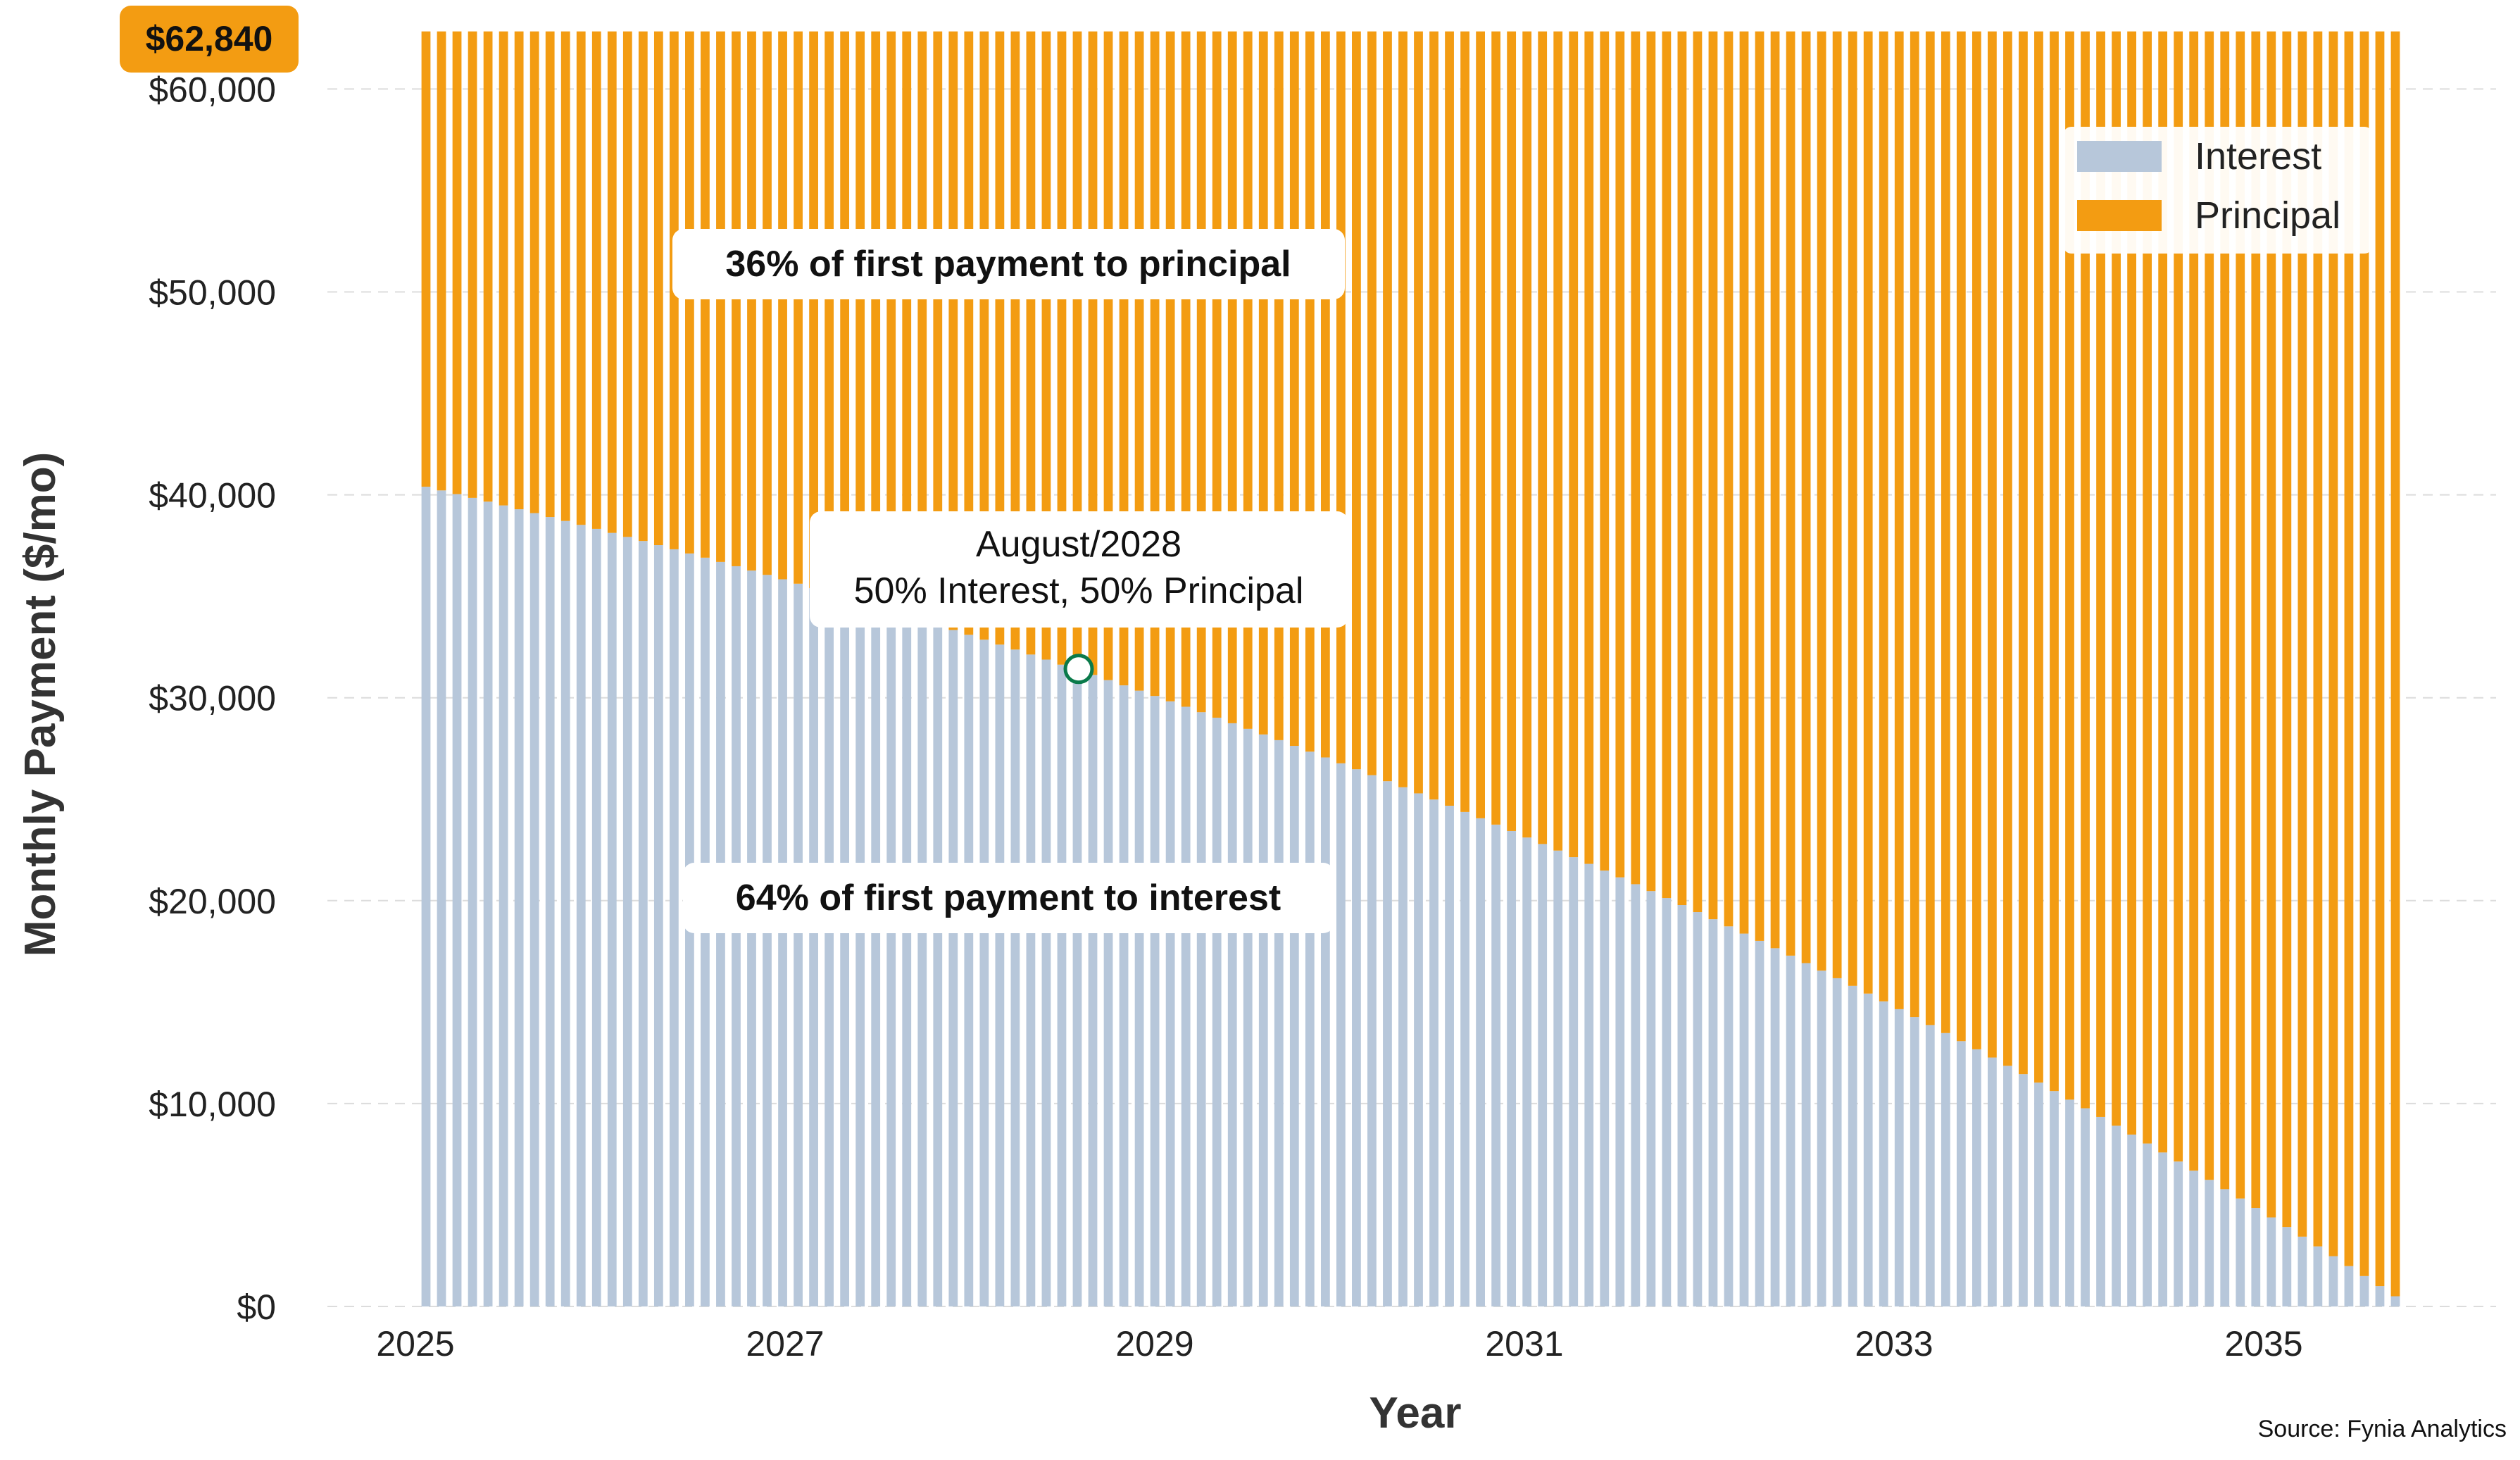 The width and height of the screenshot is (2520, 1460). What do you see at coordinates (2258, 156) in the screenshot?
I see `legend-label-interest: Interest` at bounding box center [2258, 156].